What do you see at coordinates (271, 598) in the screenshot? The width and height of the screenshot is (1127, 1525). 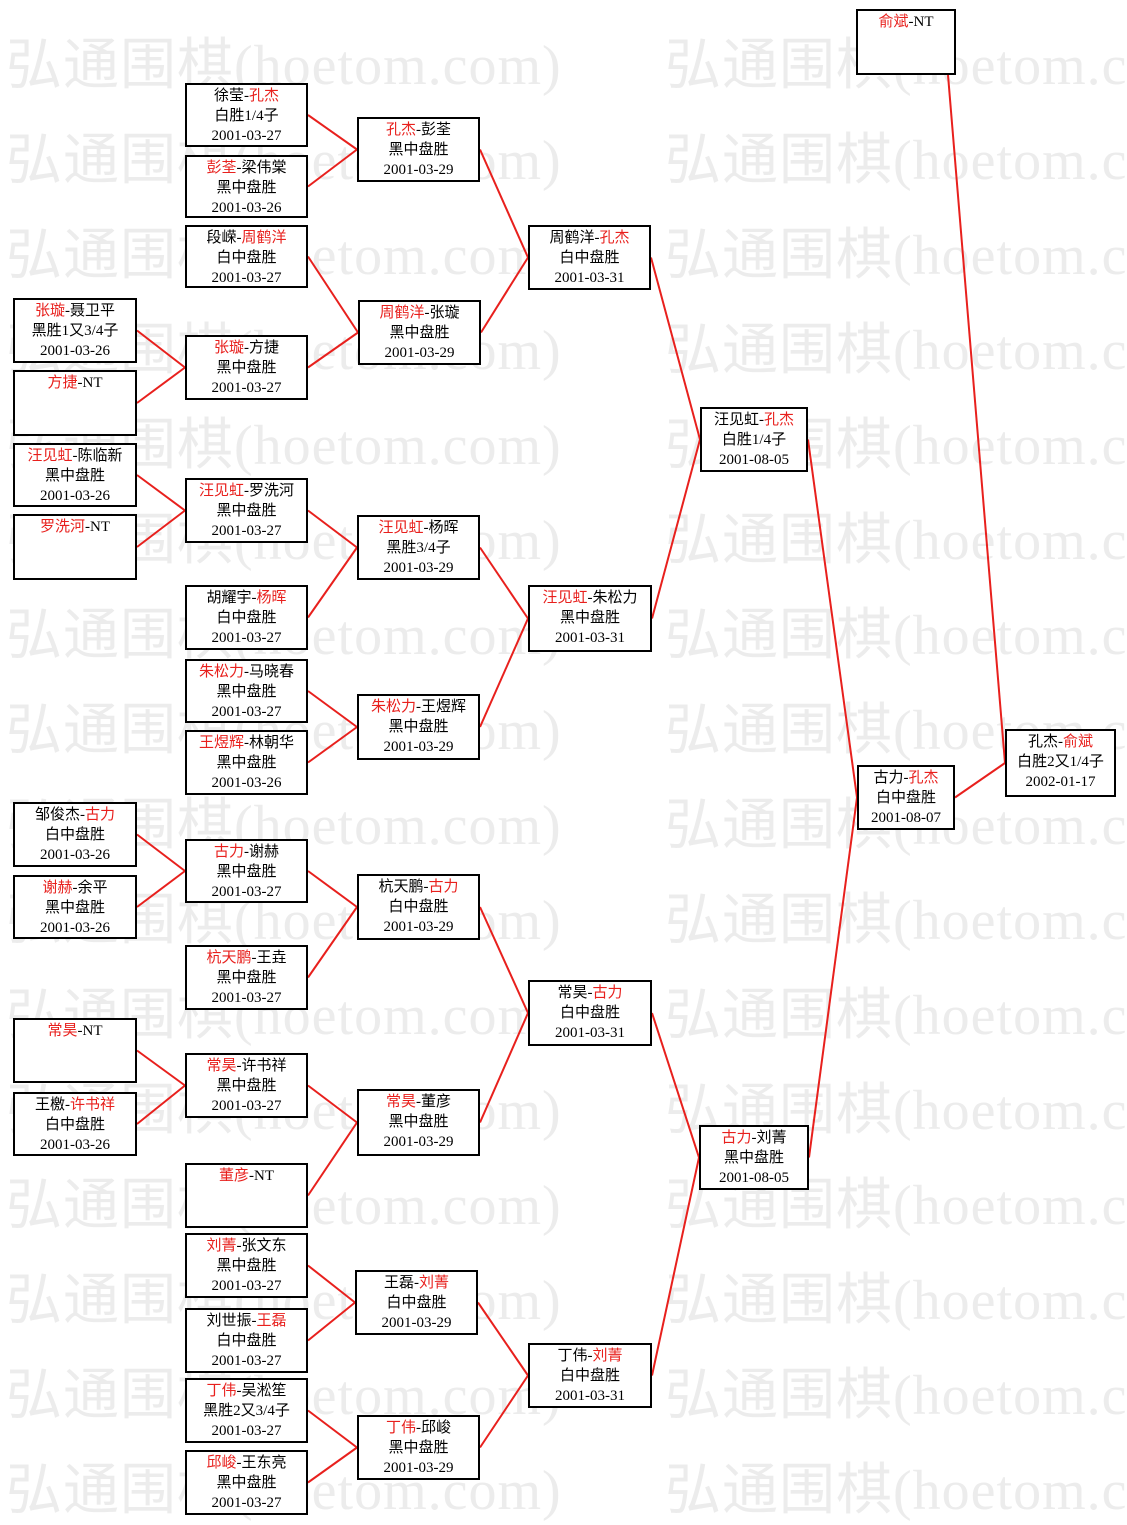 I see `winner-name: 杨晖` at bounding box center [271, 598].